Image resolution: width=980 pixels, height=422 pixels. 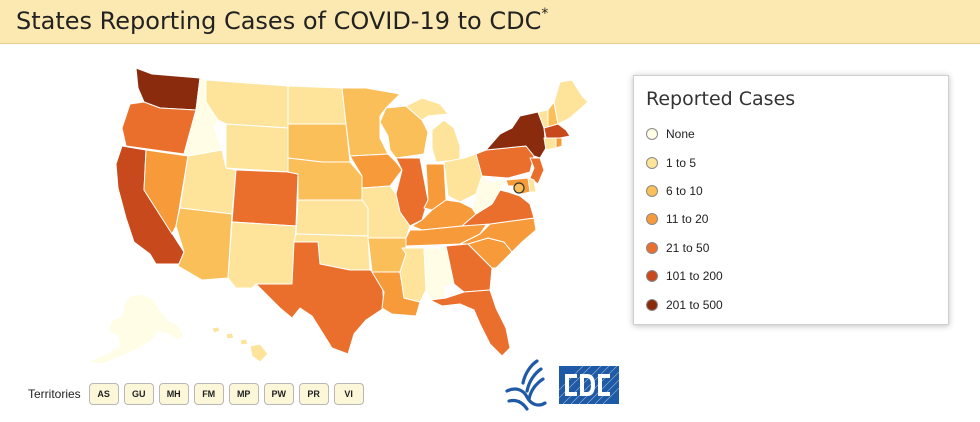 I want to click on territory-button-pw: PW, so click(x=278, y=394).